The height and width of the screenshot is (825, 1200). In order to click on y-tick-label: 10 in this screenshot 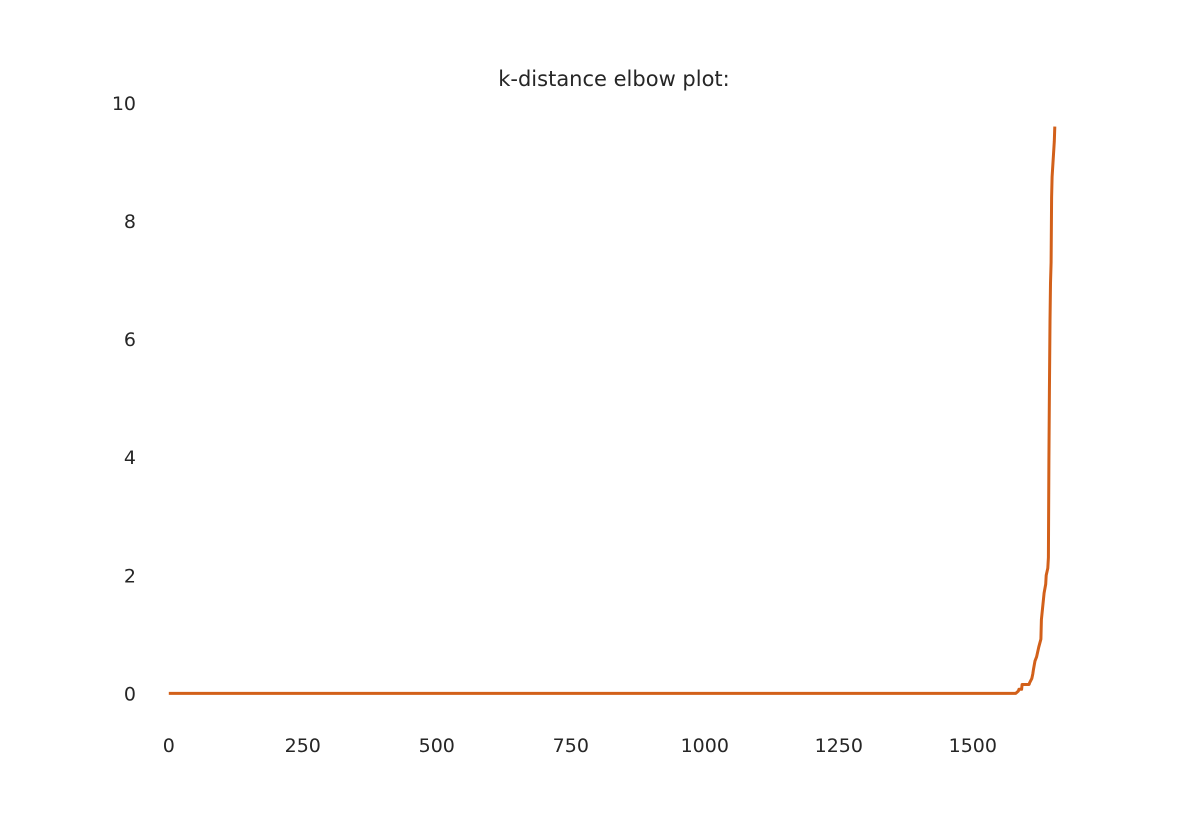, I will do `click(124, 104)`.